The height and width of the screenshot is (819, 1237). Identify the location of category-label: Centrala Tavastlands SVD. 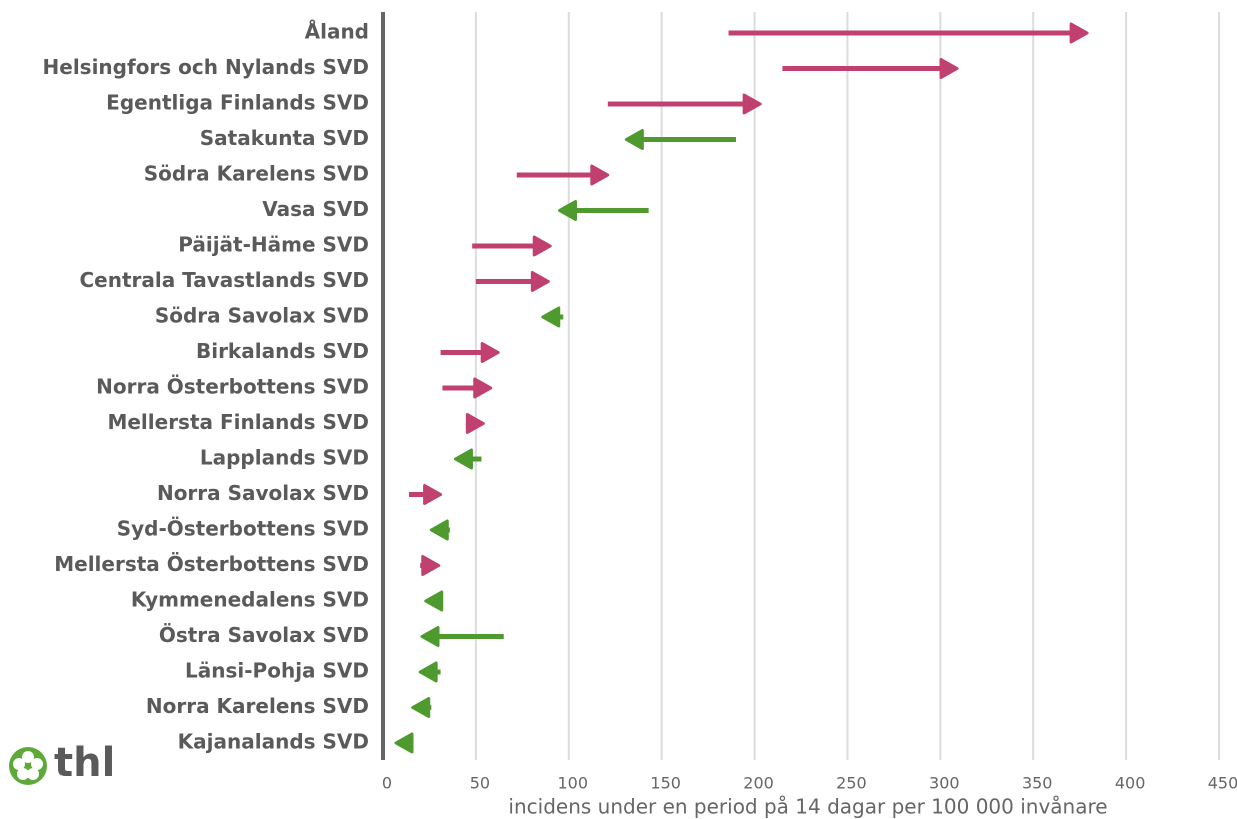
(224, 280).